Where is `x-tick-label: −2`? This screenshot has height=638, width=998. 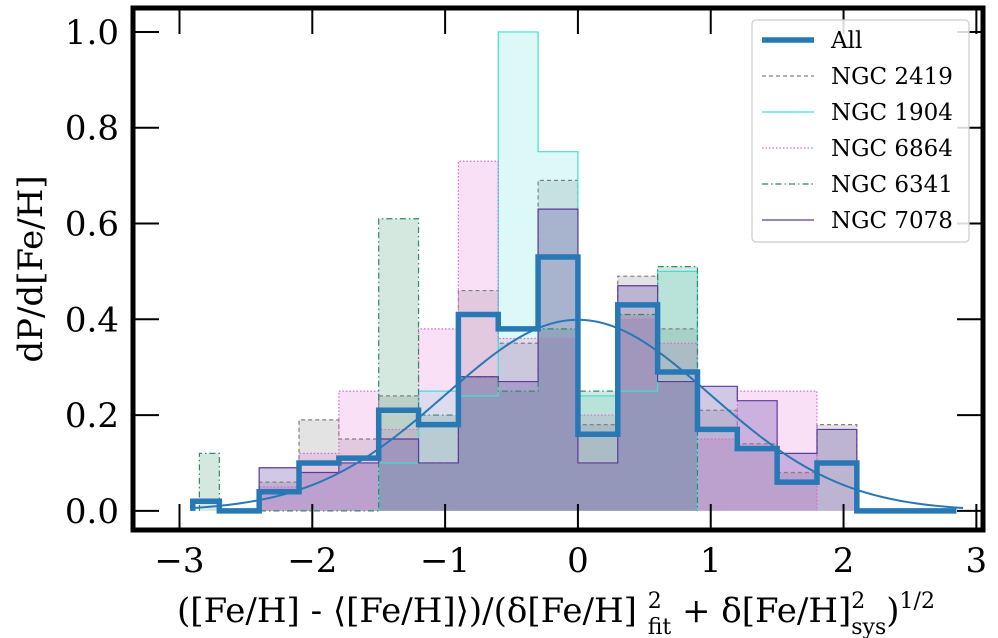 x-tick-label: −2 is located at coordinates (312, 561).